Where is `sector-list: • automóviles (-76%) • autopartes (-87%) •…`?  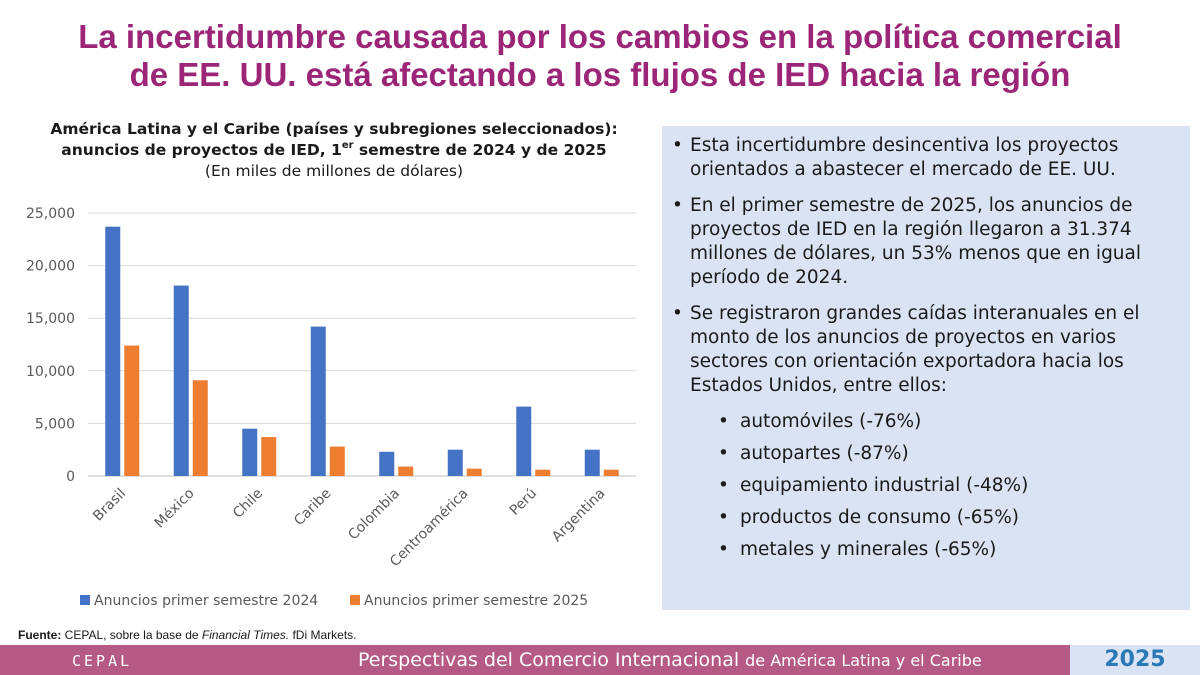 sector-list: • automóviles (-76%) • autopartes (-87%) •… is located at coordinates (926, 486).